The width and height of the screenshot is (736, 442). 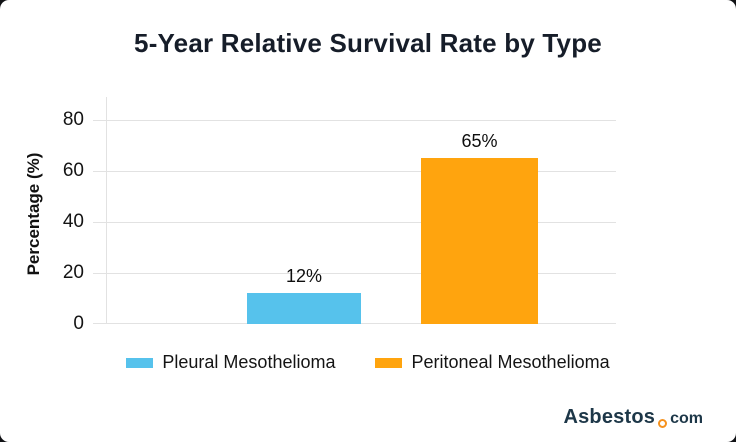 I want to click on bar-value-label-pleural: 12%, so click(x=304, y=276).